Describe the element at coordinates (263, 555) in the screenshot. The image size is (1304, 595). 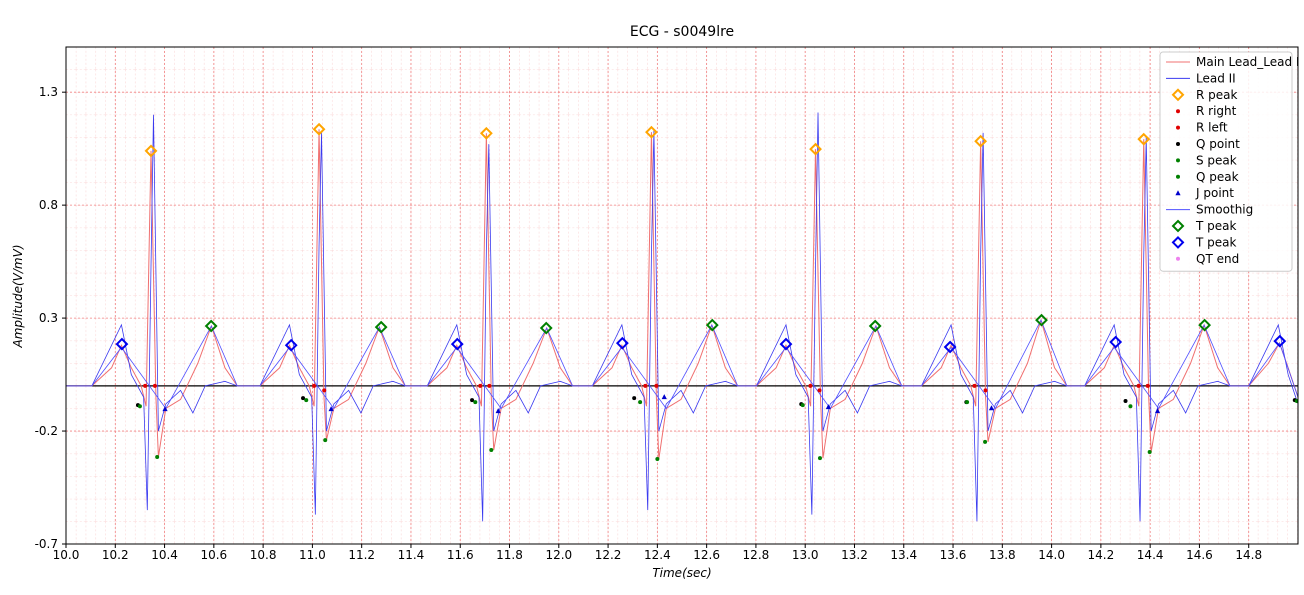
I see `x-tick-label: 10.8` at that location.